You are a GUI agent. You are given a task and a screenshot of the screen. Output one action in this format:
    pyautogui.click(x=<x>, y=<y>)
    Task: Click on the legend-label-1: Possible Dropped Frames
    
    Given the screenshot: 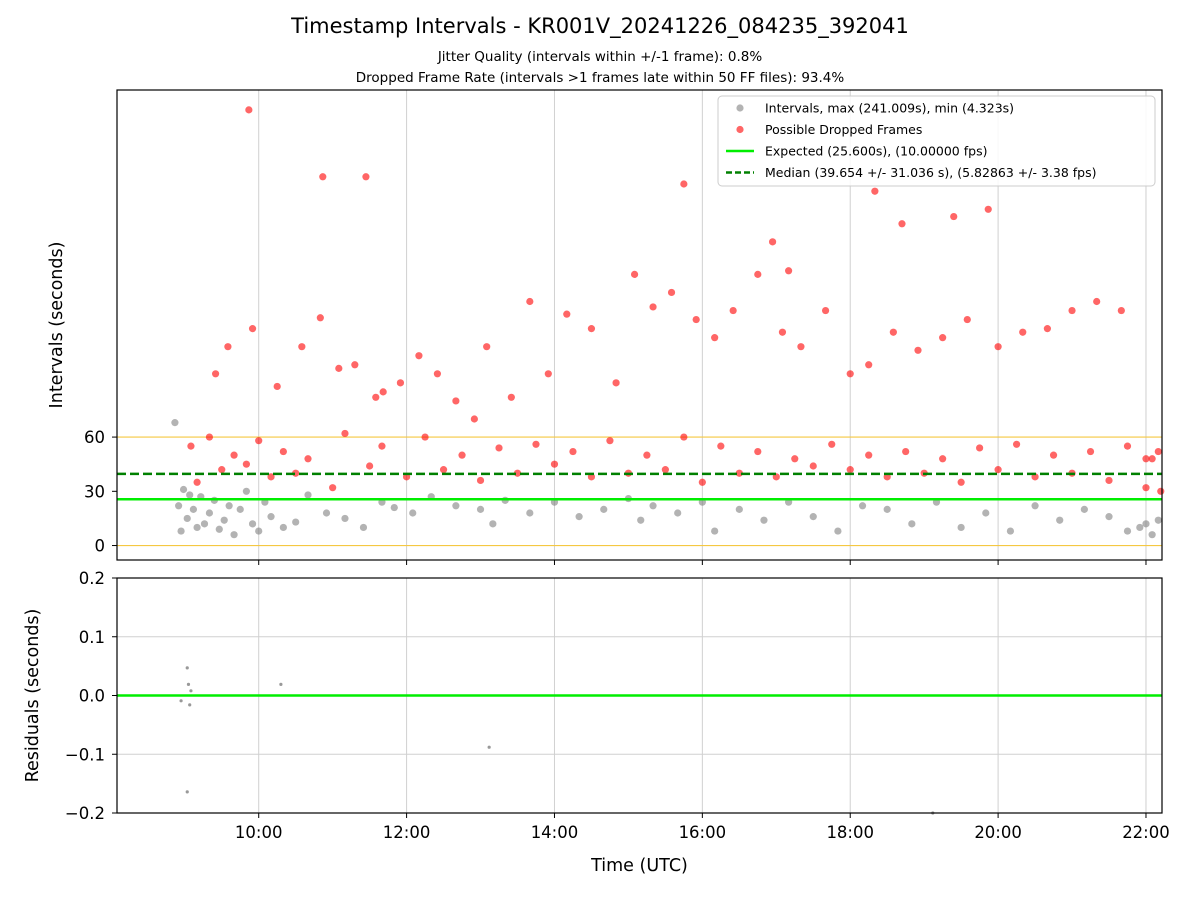 What is the action you would take?
    pyautogui.click(x=843, y=129)
    